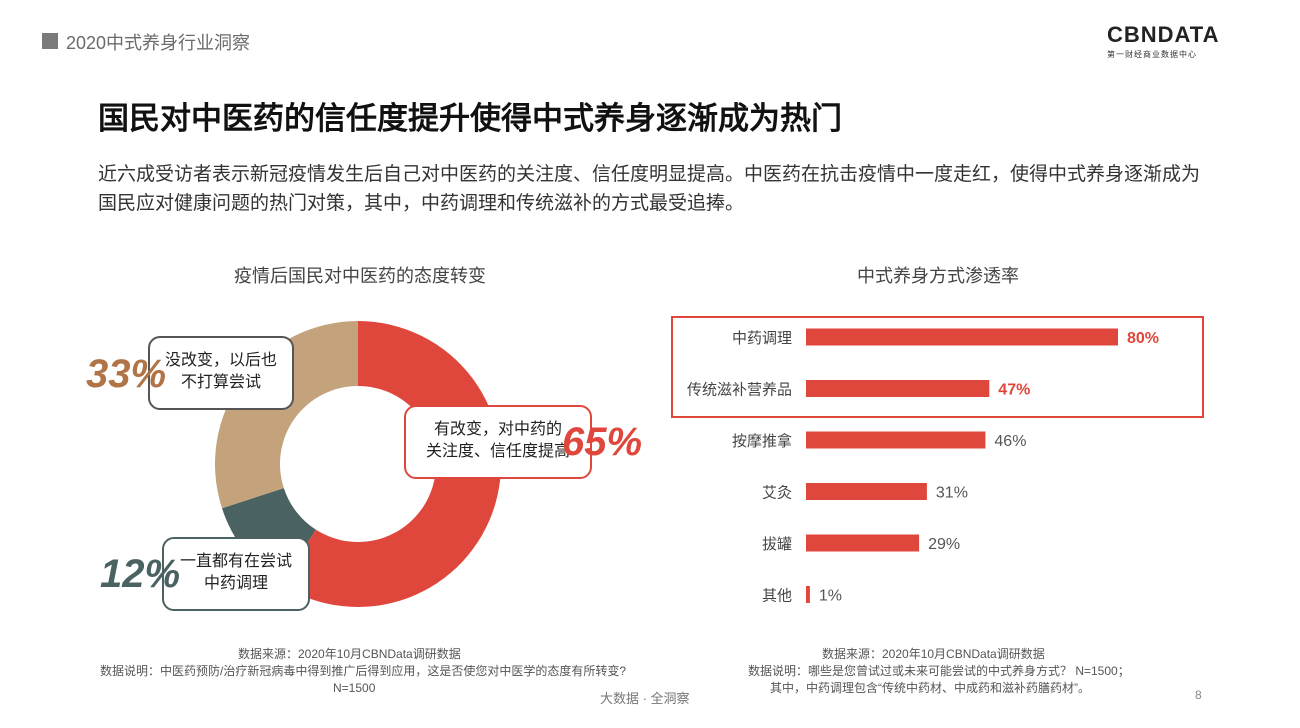 This screenshot has width=1300, height=728. I want to click on bar-value-label: 31%, so click(952, 493).